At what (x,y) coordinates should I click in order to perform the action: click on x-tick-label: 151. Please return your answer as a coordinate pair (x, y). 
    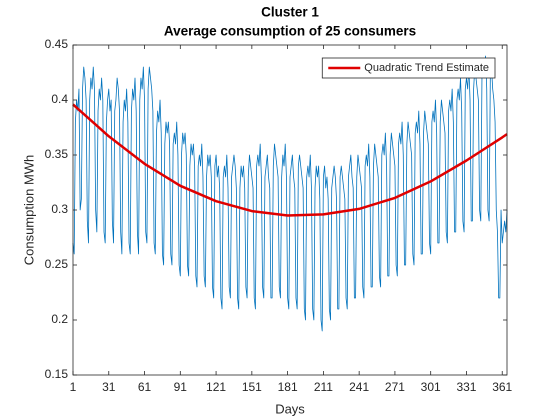
    Looking at the image, I should click on (252, 387).